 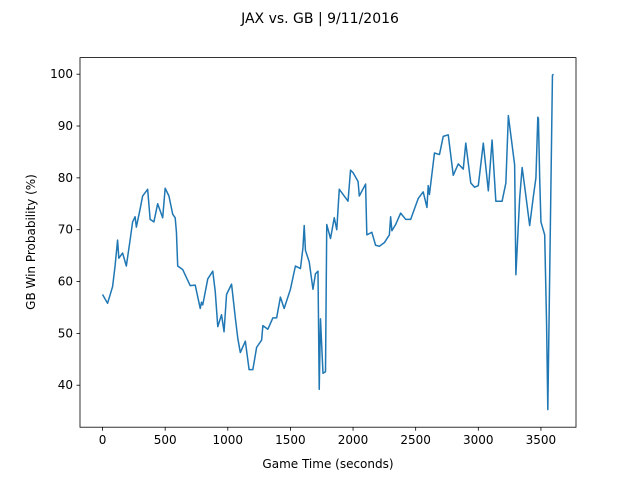 What do you see at coordinates (319, 19) in the screenshot?
I see `chart-title: JAX vs. GB | 9/11/2016` at bounding box center [319, 19].